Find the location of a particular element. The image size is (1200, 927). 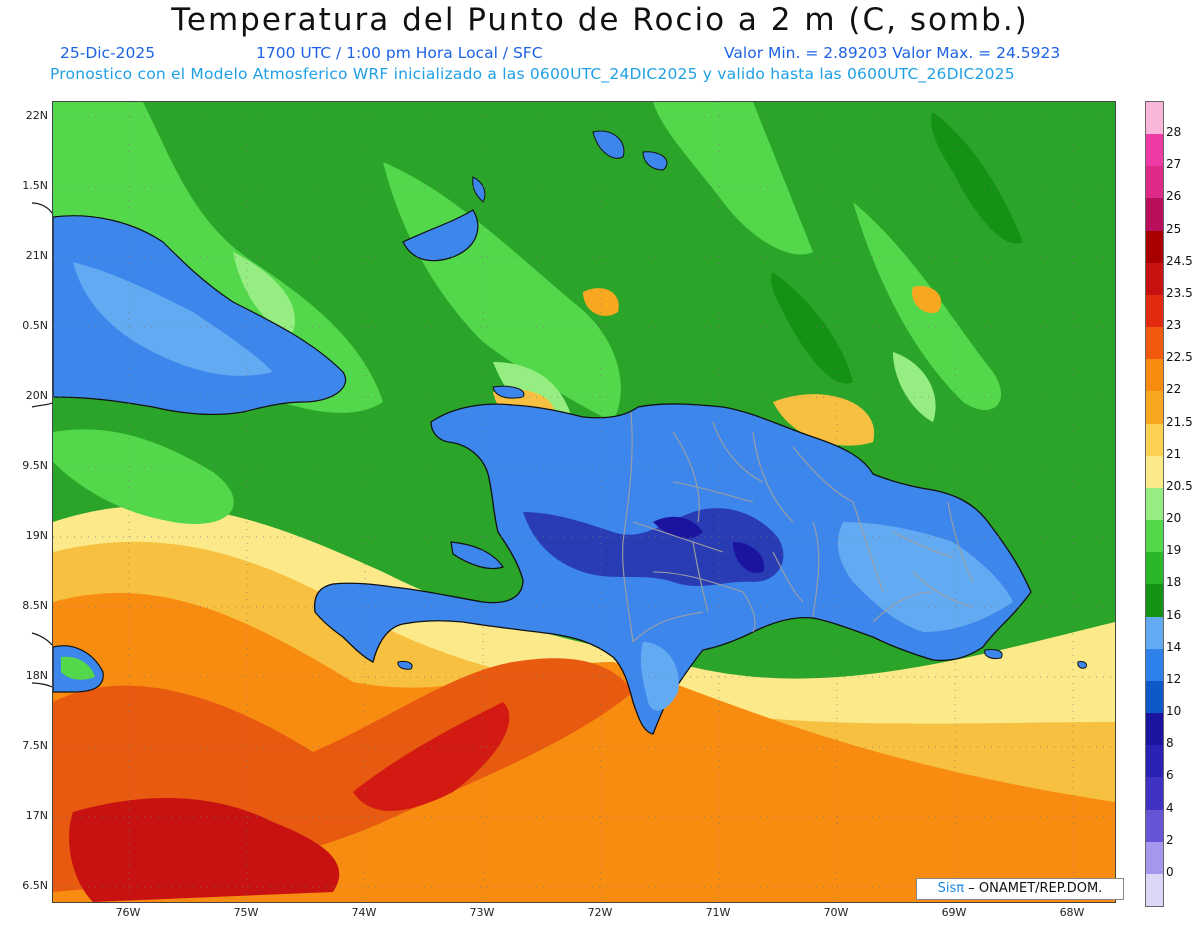

lon-label: 73W is located at coordinates (482, 912).